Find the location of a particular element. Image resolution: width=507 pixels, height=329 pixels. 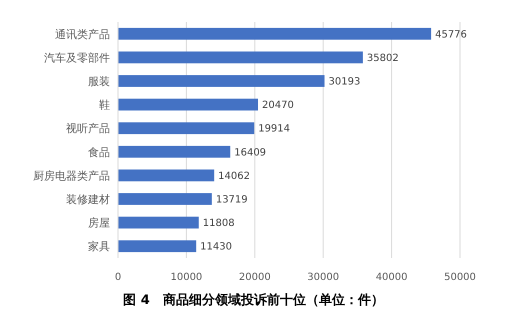

y-tick-label: 通讯类产品 is located at coordinates (82, 34).